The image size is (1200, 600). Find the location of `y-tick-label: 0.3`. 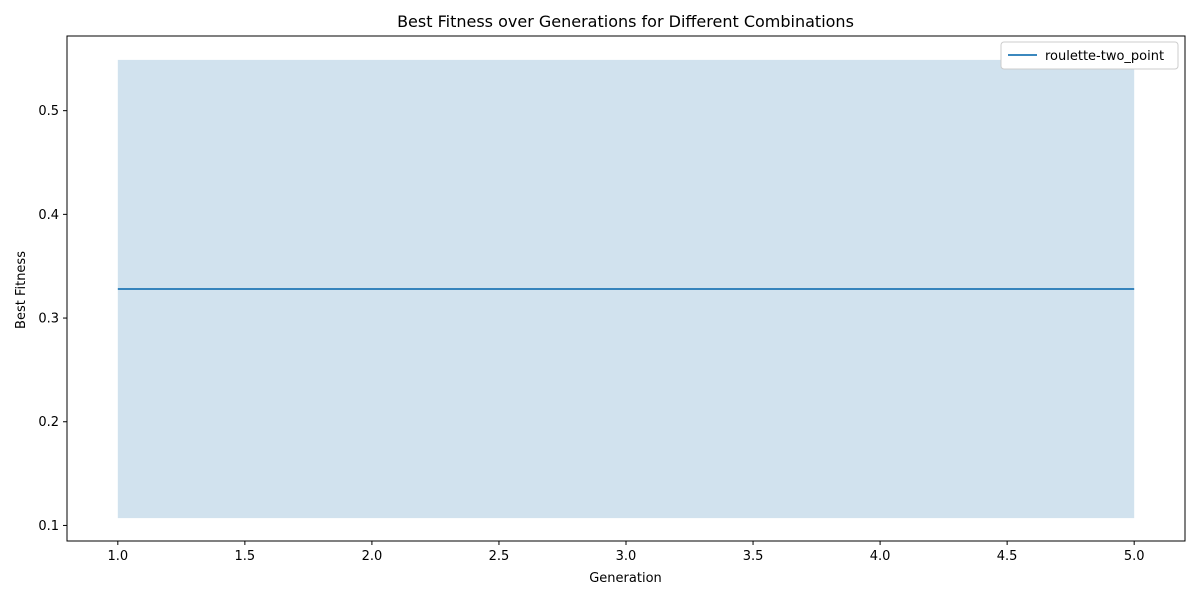

y-tick-label: 0.3 is located at coordinates (48, 319).